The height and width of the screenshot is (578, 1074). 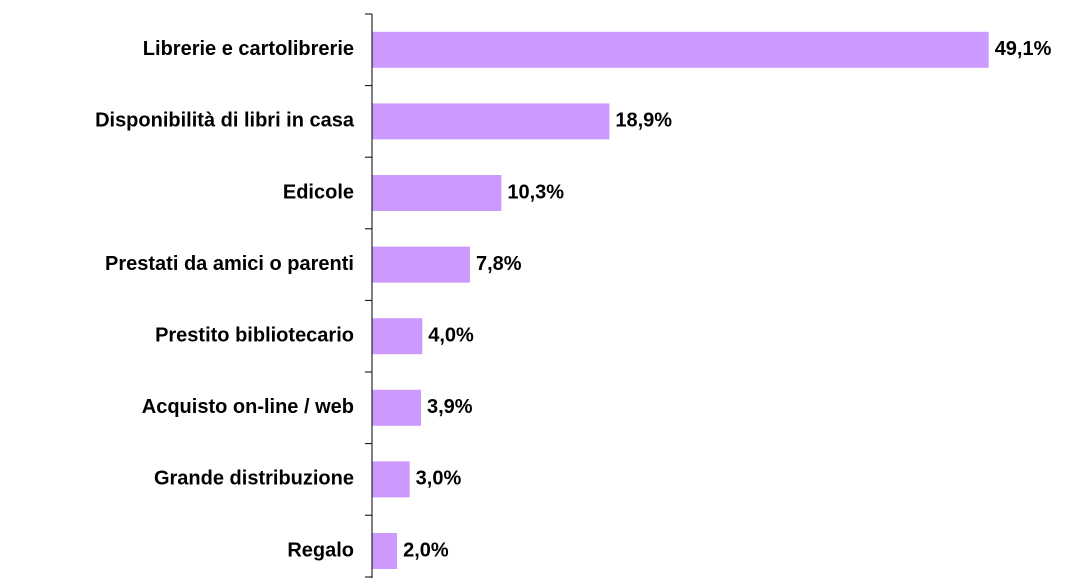 What do you see at coordinates (248, 49) in the screenshot?
I see `category-label: Librerie e cartolibrerie` at bounding box center [248, 49].